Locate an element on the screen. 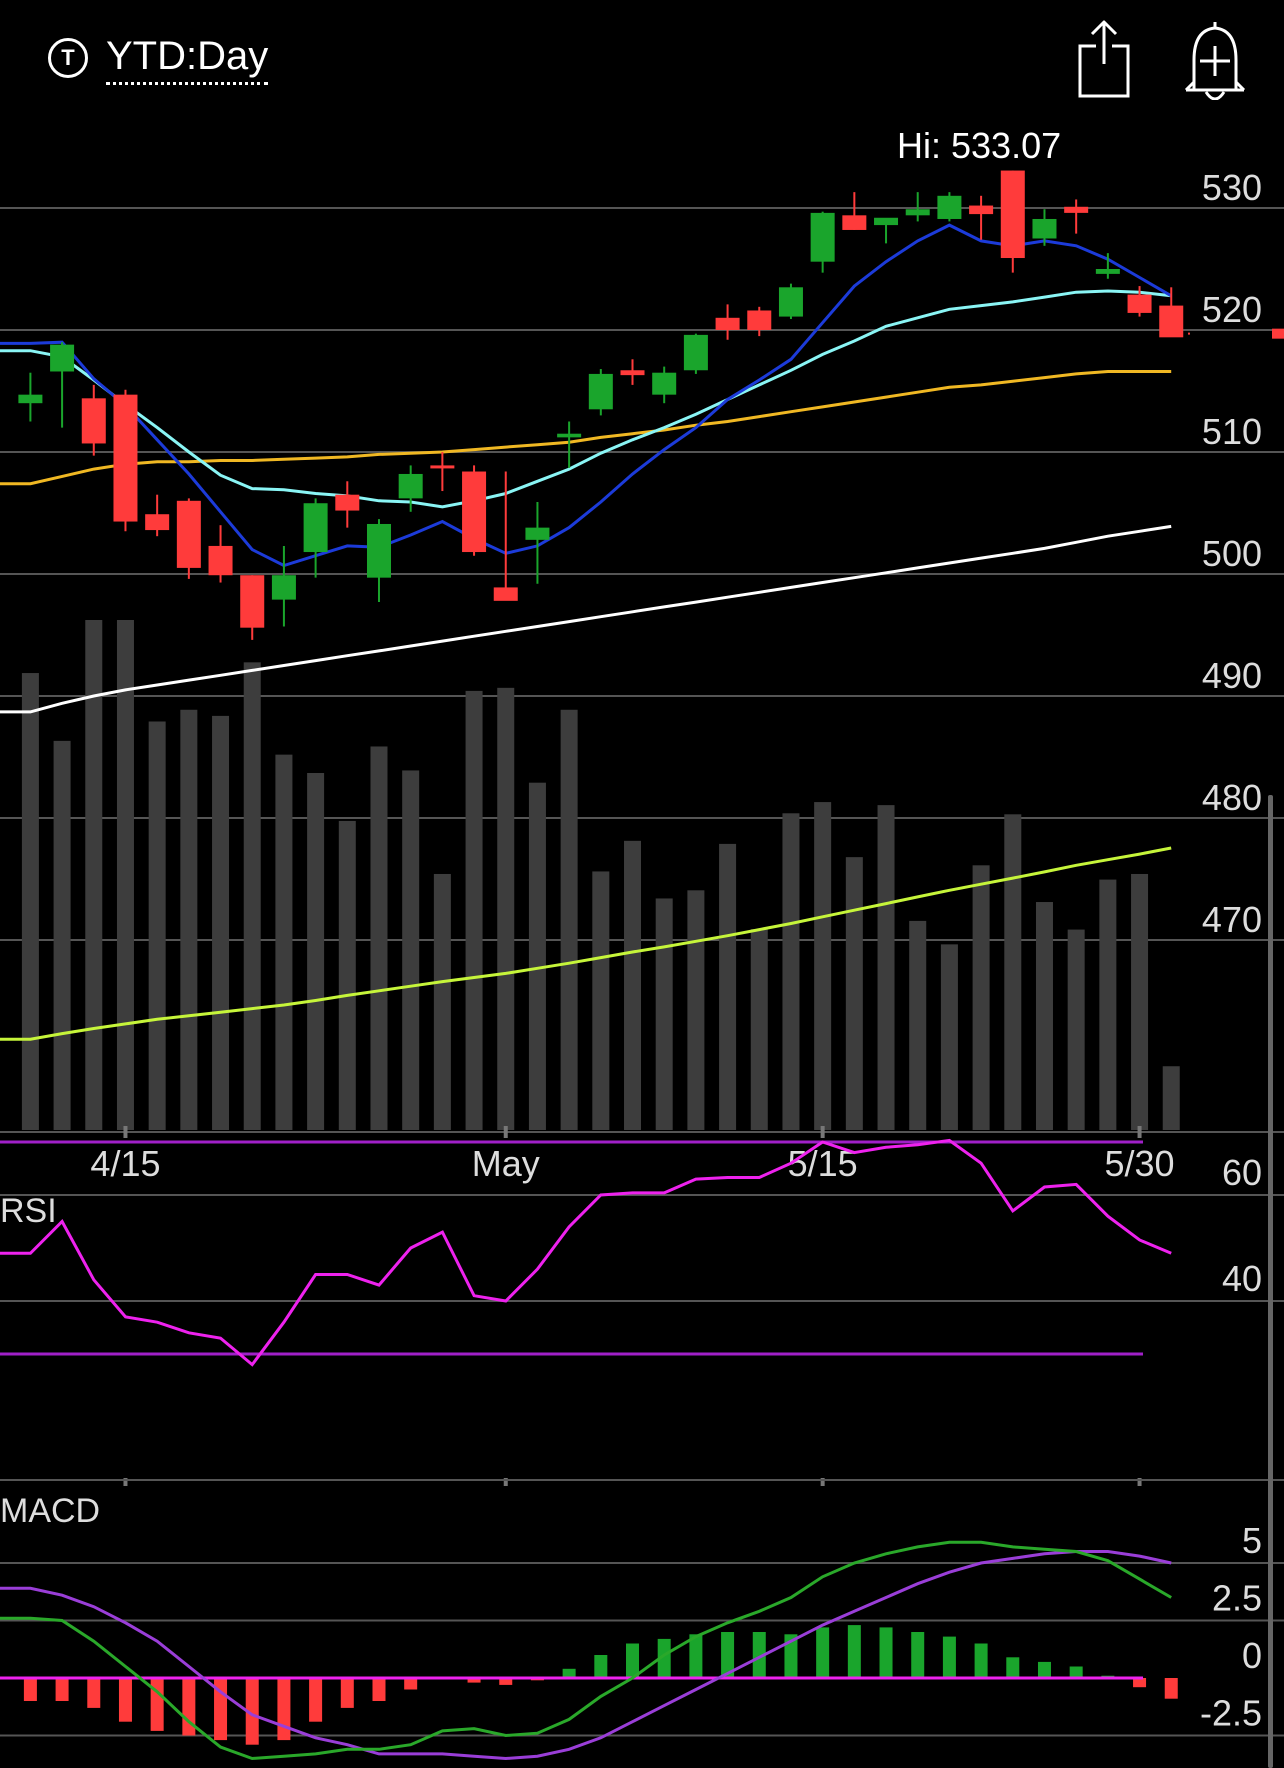 The image size is (1284, 1768). alert-bell-plus-icon is located at coordinates (1215, 58).